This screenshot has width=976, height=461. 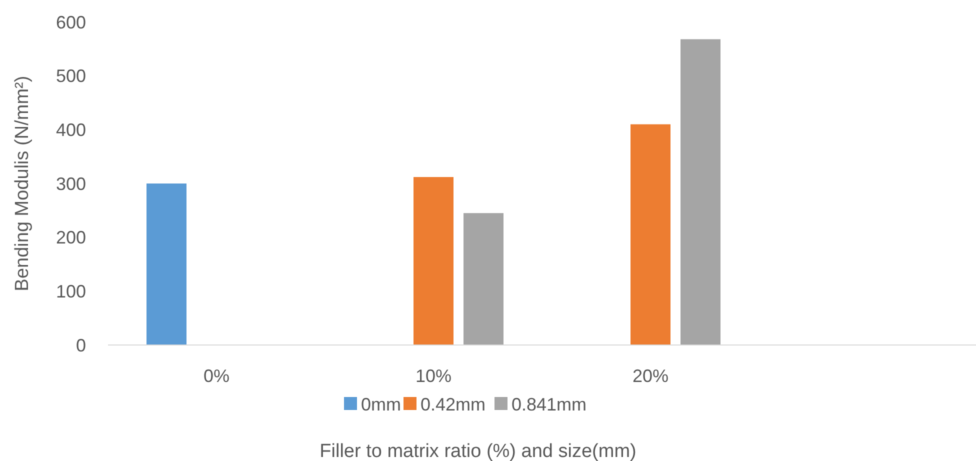 What do you see at coordinates (71, 76) in the screenshot?
I see `y-tick-label: 500` at bounding box center [71, 76].